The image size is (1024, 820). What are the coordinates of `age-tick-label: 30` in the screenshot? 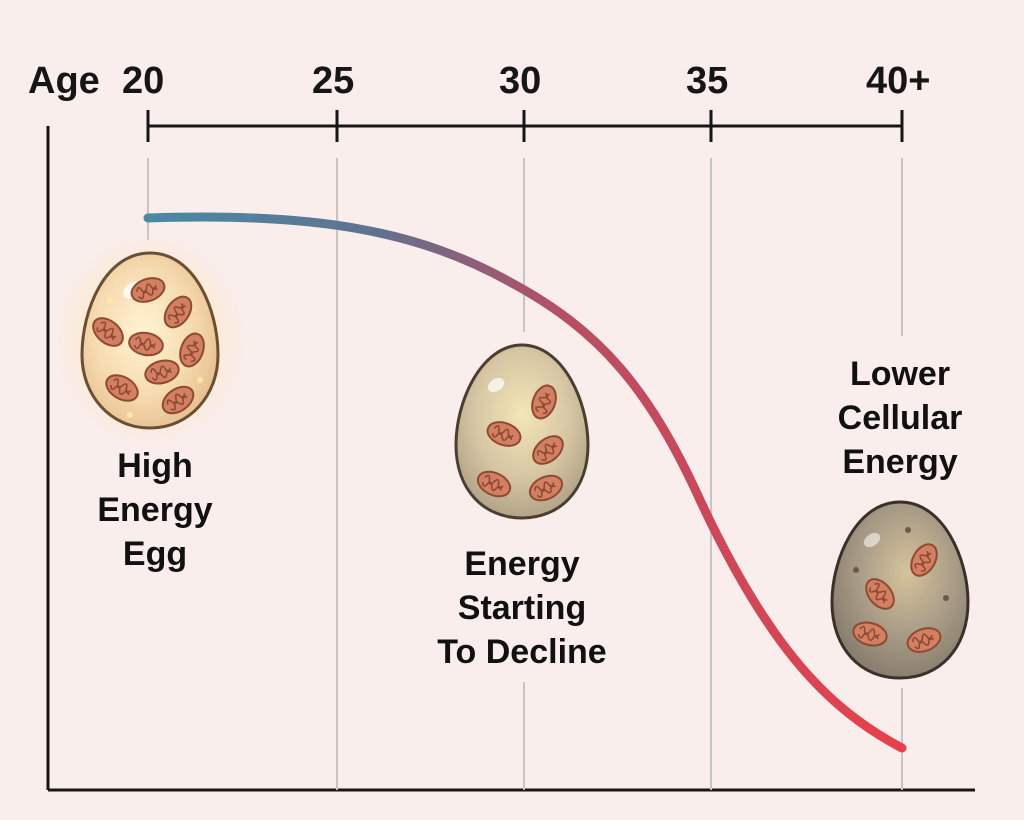 It's located at (520, 81).